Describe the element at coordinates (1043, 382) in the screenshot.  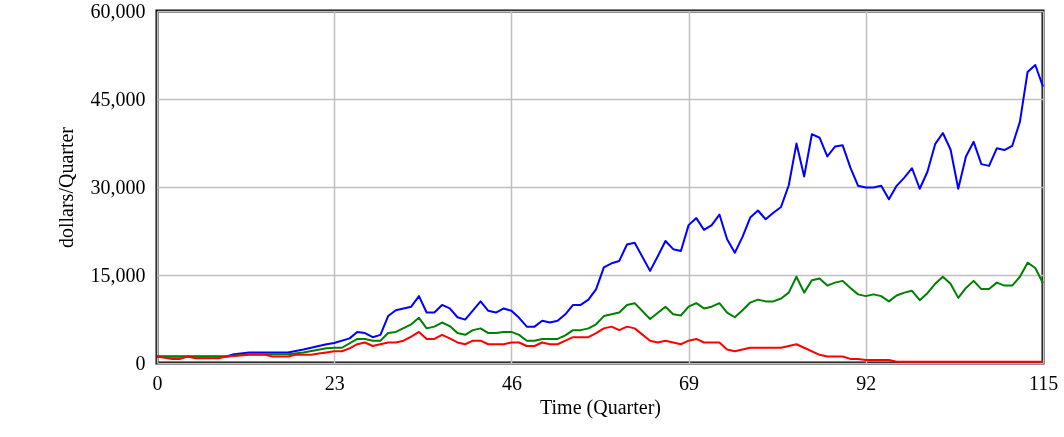
I see `x-tick-label: 115` at that location.